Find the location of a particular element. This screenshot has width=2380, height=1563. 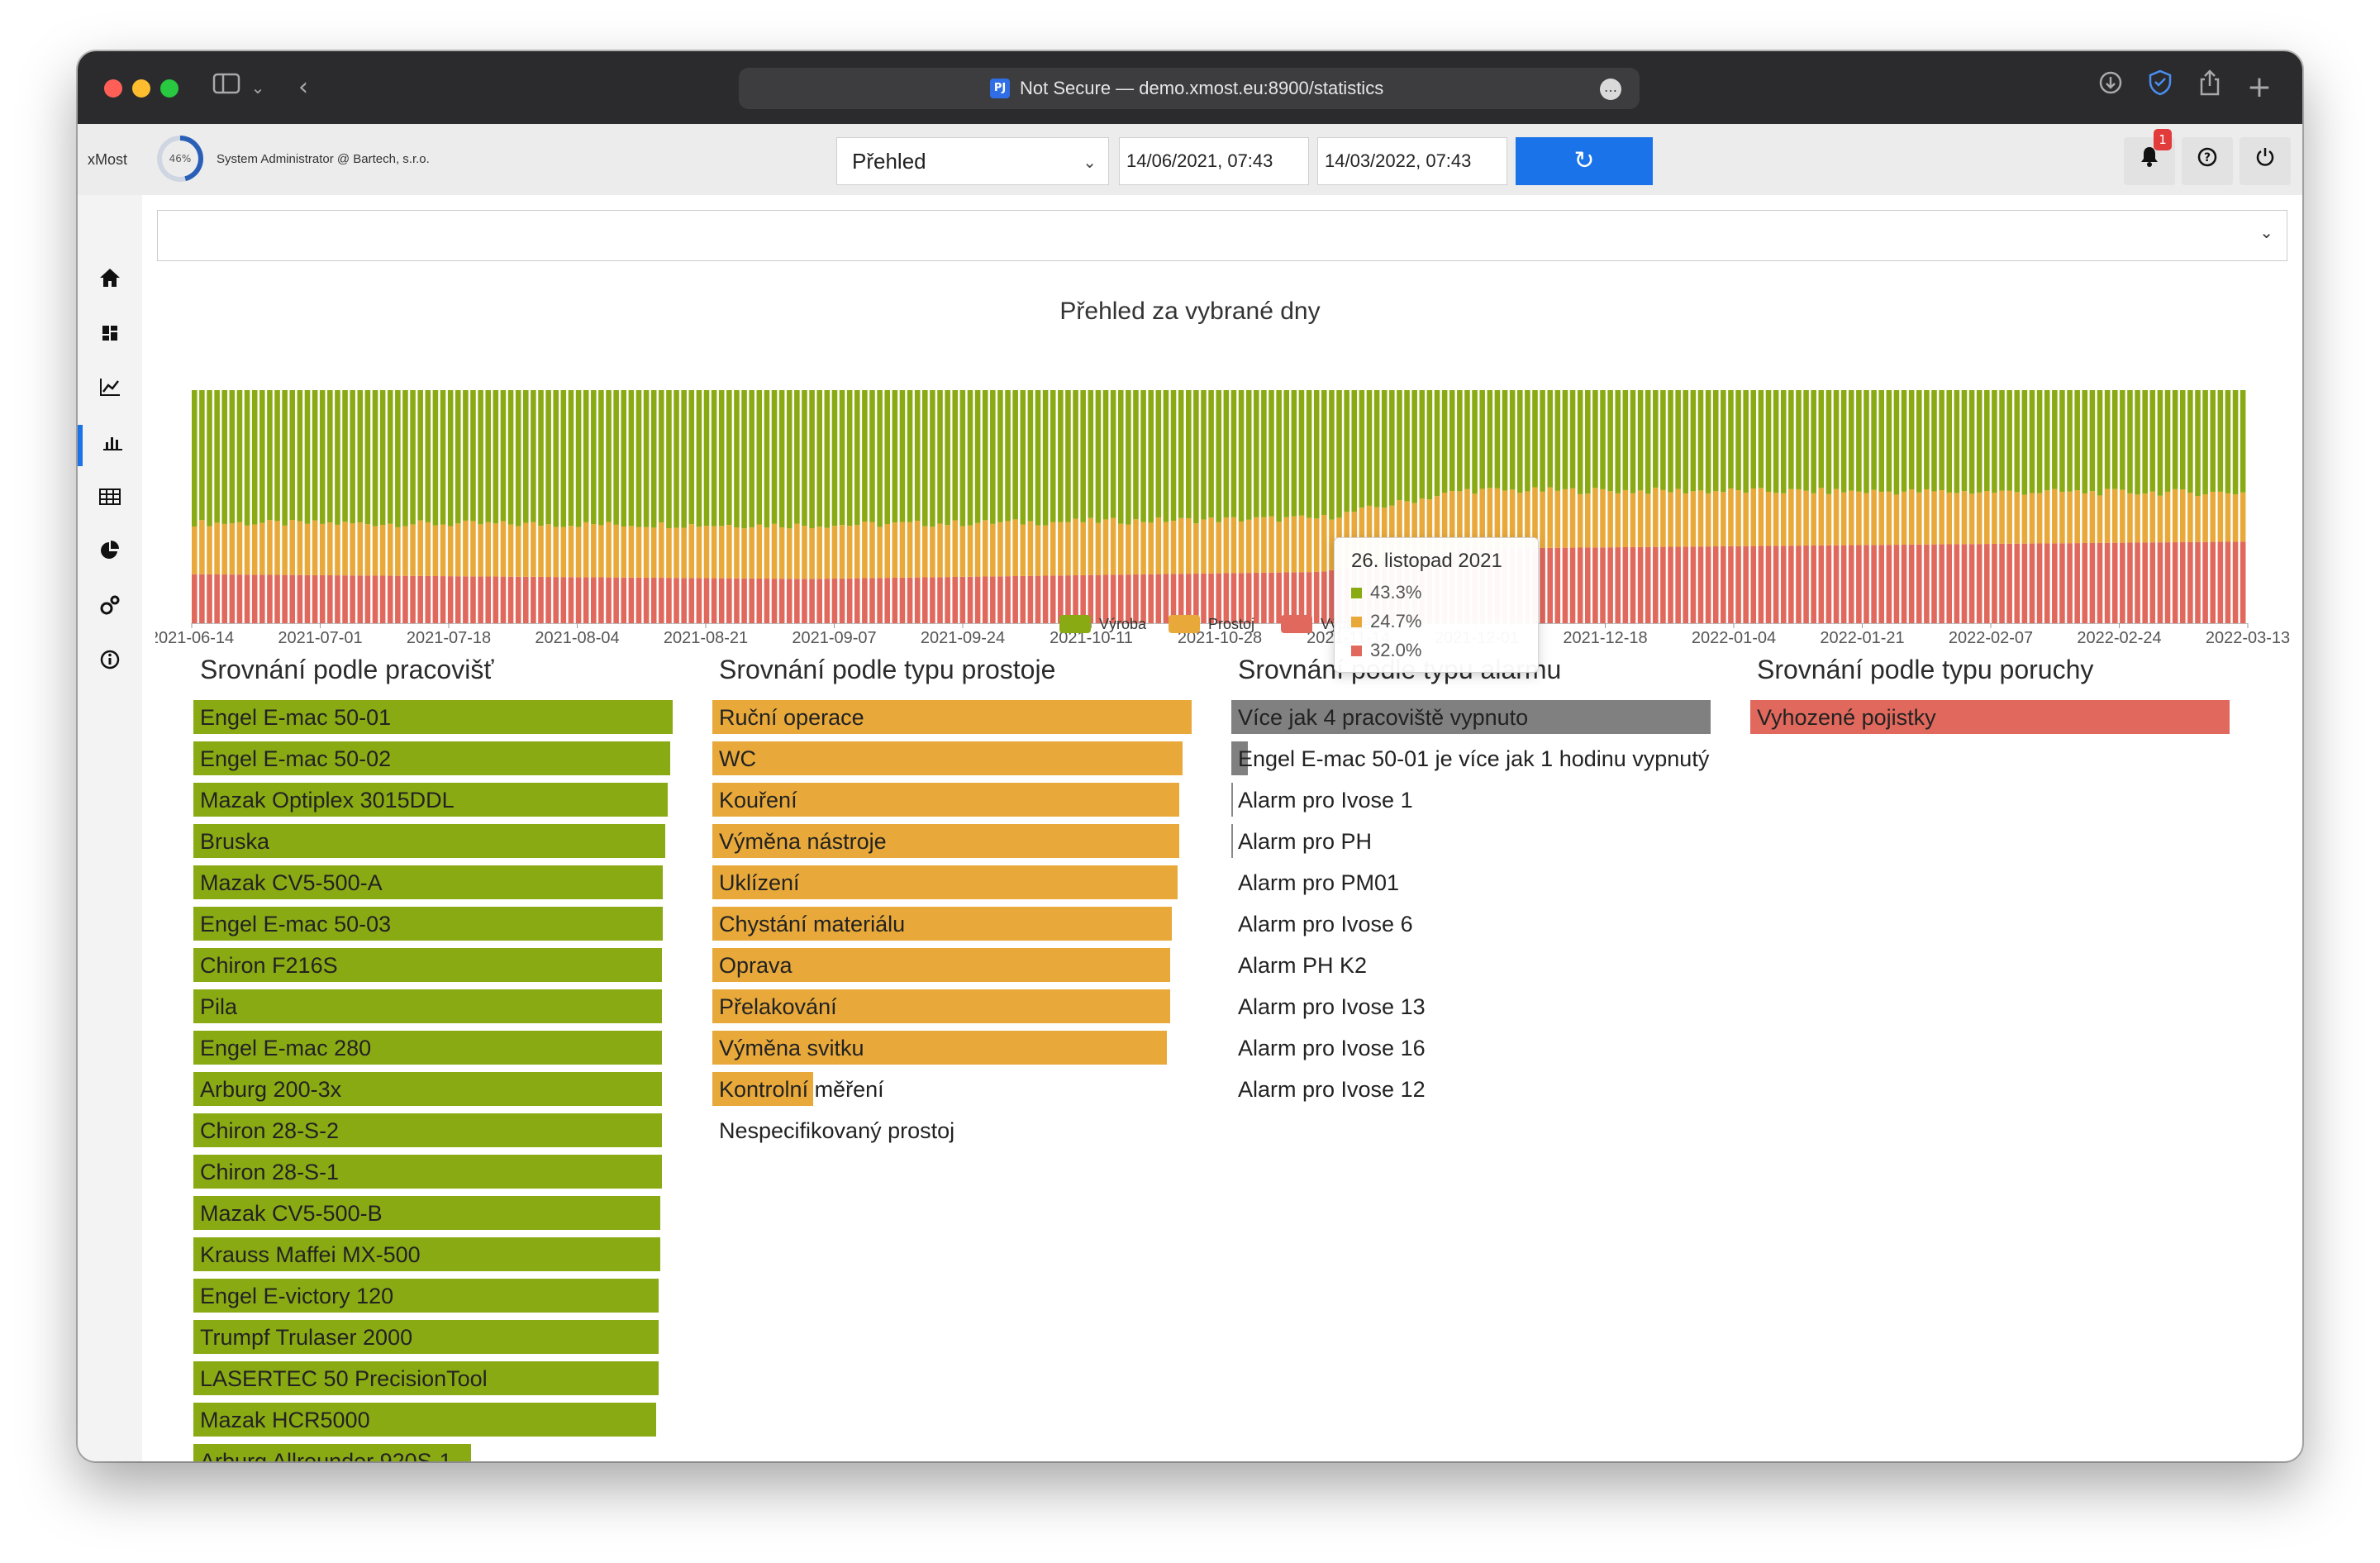

refresh-button: ↻ is located at coordinates (1584, 161).